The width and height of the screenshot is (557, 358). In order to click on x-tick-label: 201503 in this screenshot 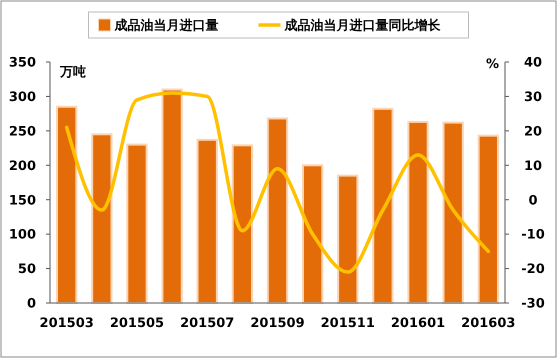, I will do `click(67, 323)`.